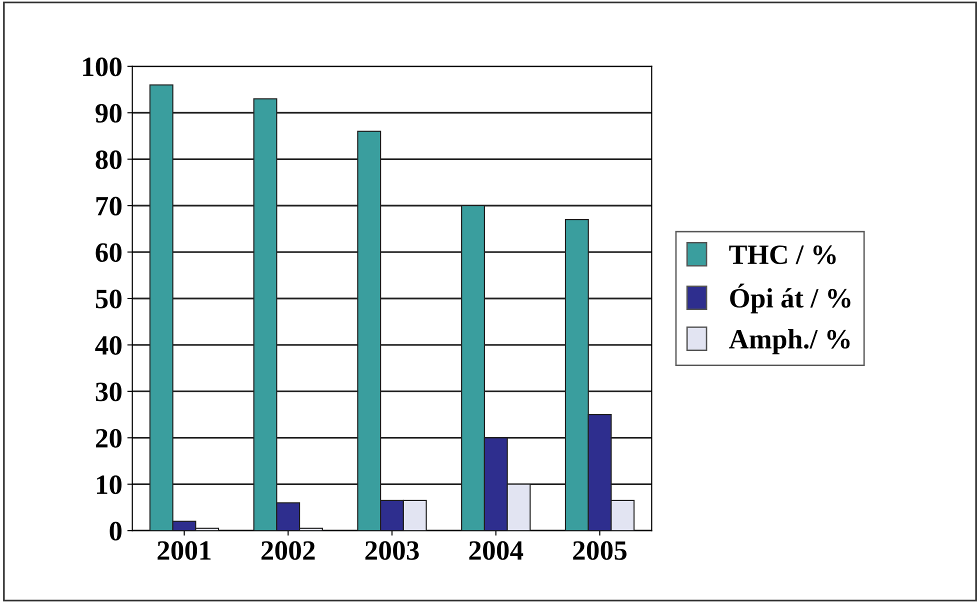 This screenshot has width=980, height=603. Describe the element at coordinates (109, 392) in the screenshot. I see `y-tick-label: 30` at that location.